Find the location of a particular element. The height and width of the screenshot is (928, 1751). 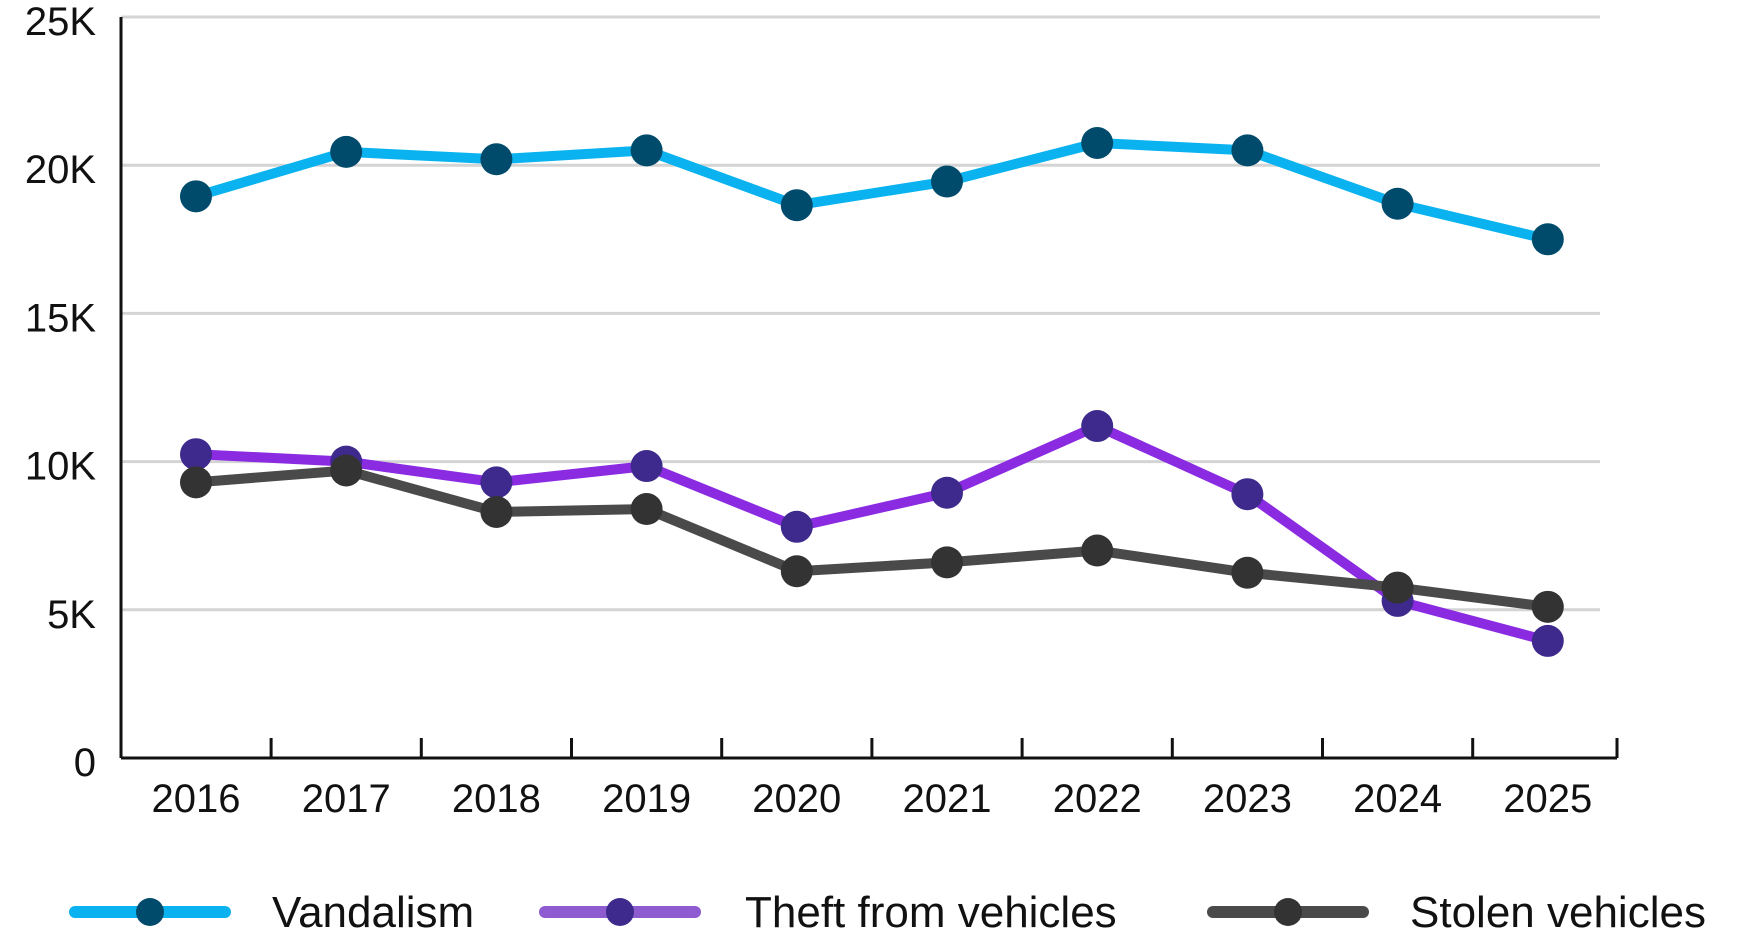

data-point-theft-from-vehicles-2021 is located at coordinates (947, 492).